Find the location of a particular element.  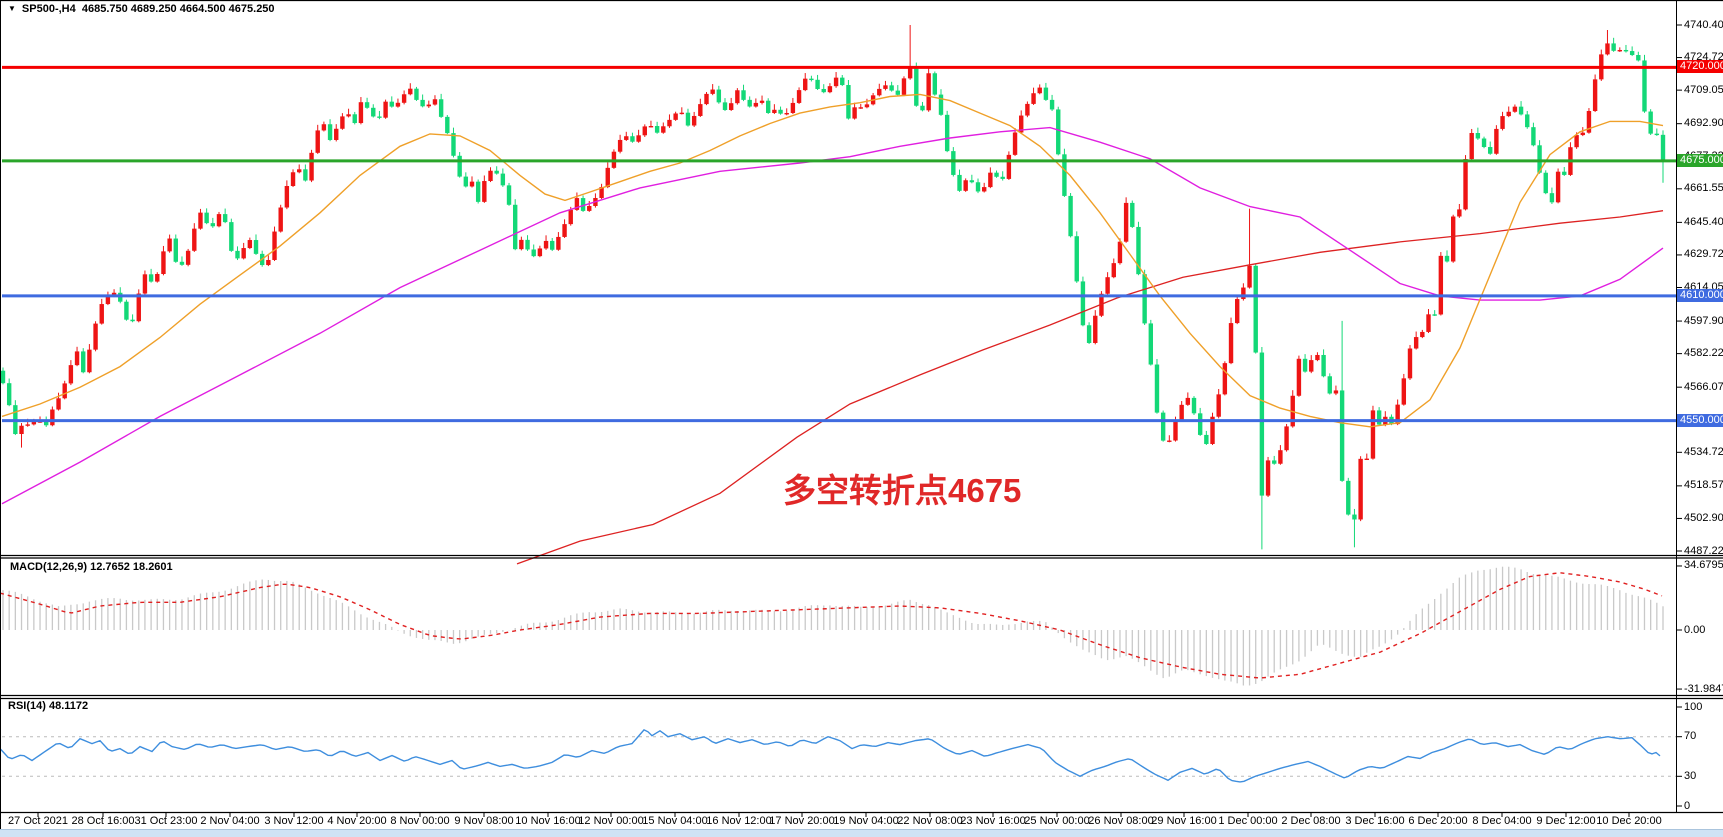

time-label: 25 Nov 00:00 is located at coordinates (1057, 821).